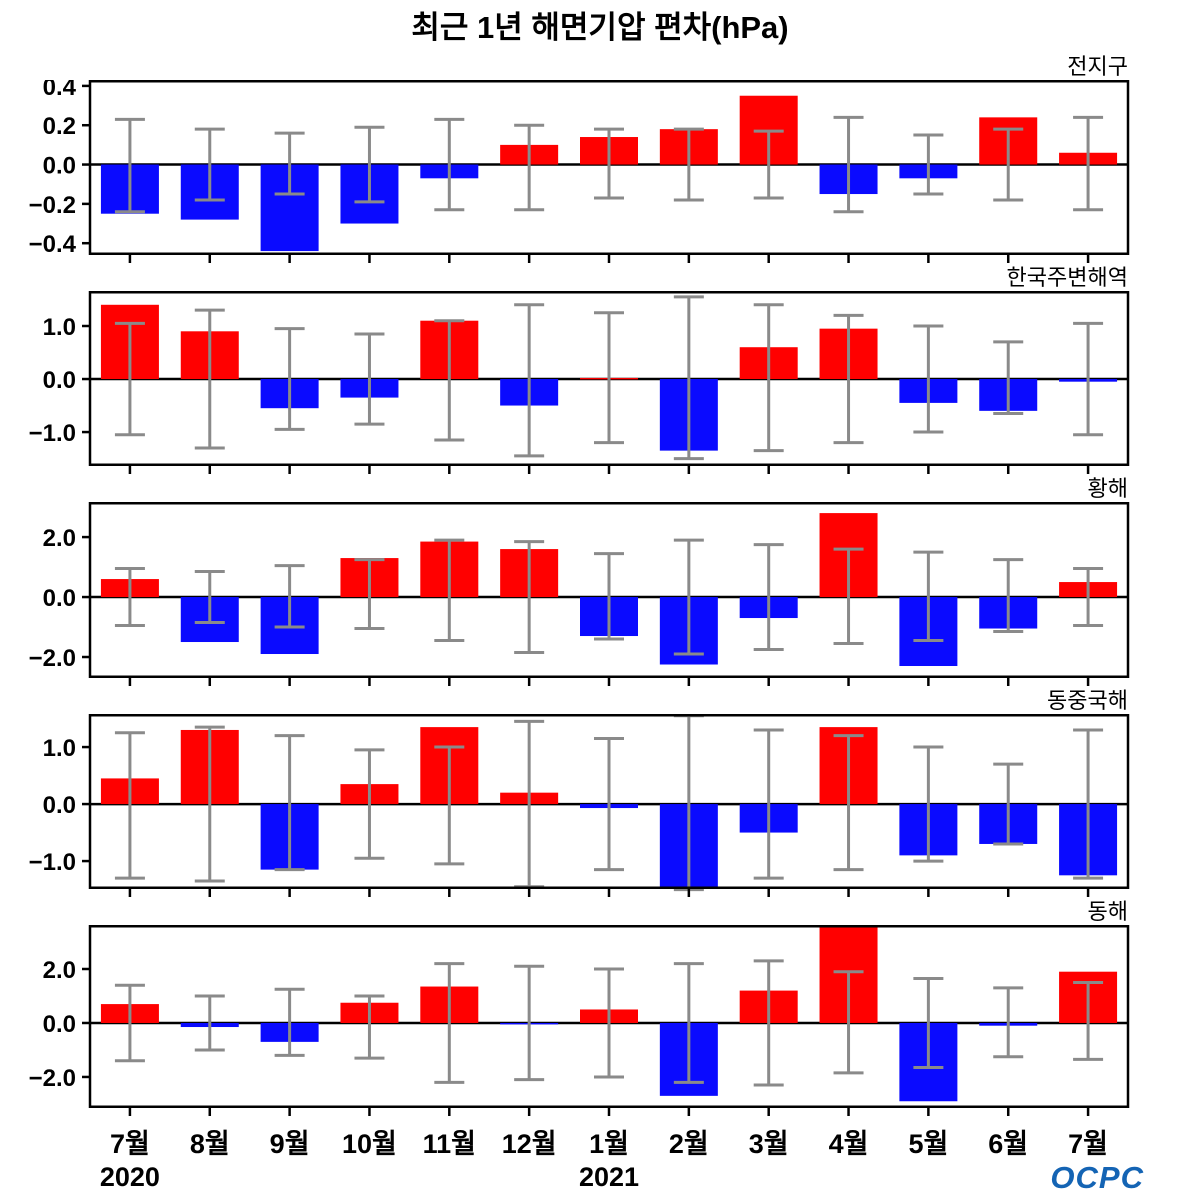  What do you see at coordinates (369, 1144) in the screenshot?
I see `x-tick-label-3: 10월` at bounding box center [369, 1144].